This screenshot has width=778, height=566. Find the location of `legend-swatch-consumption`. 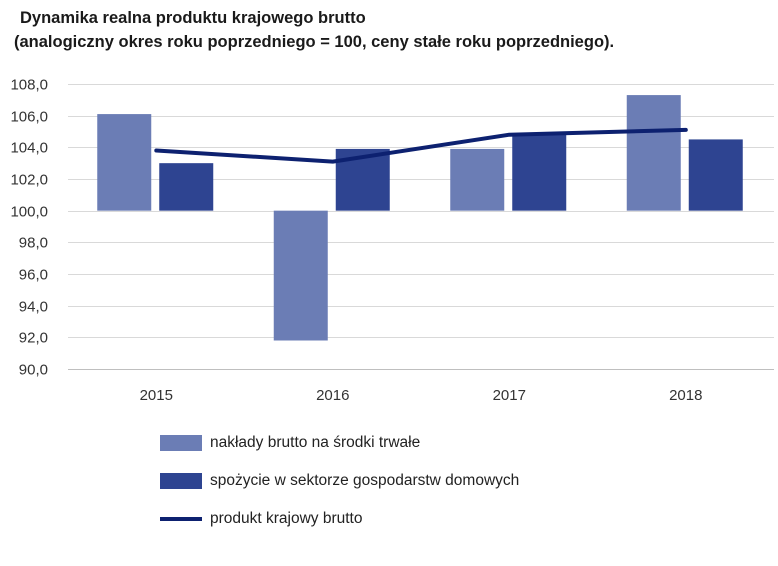

legend-swatch-consumption is located at coordinates (181, 481).